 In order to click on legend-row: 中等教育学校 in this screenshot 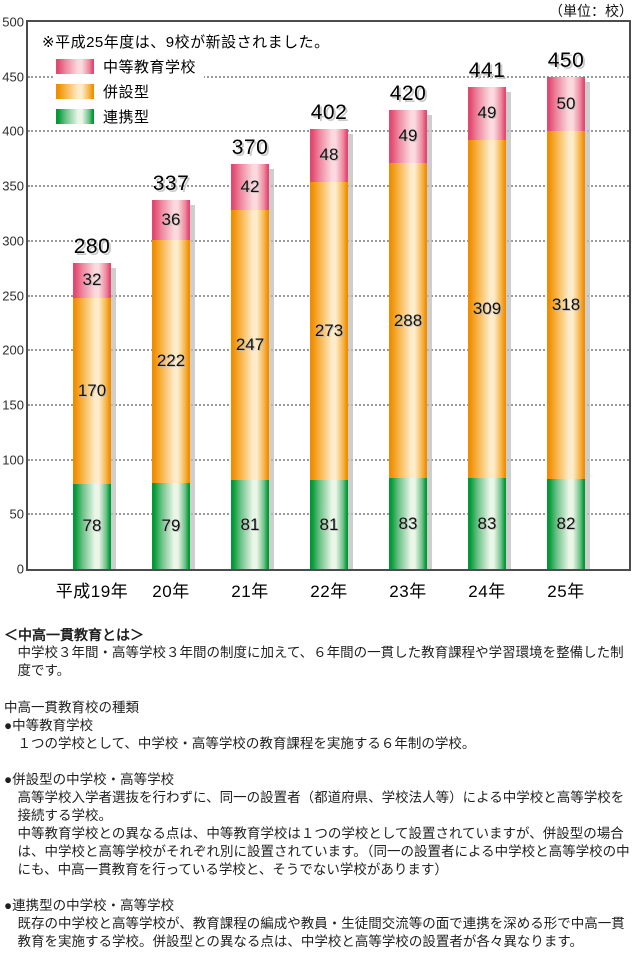, I will do `click(126, 67)`.